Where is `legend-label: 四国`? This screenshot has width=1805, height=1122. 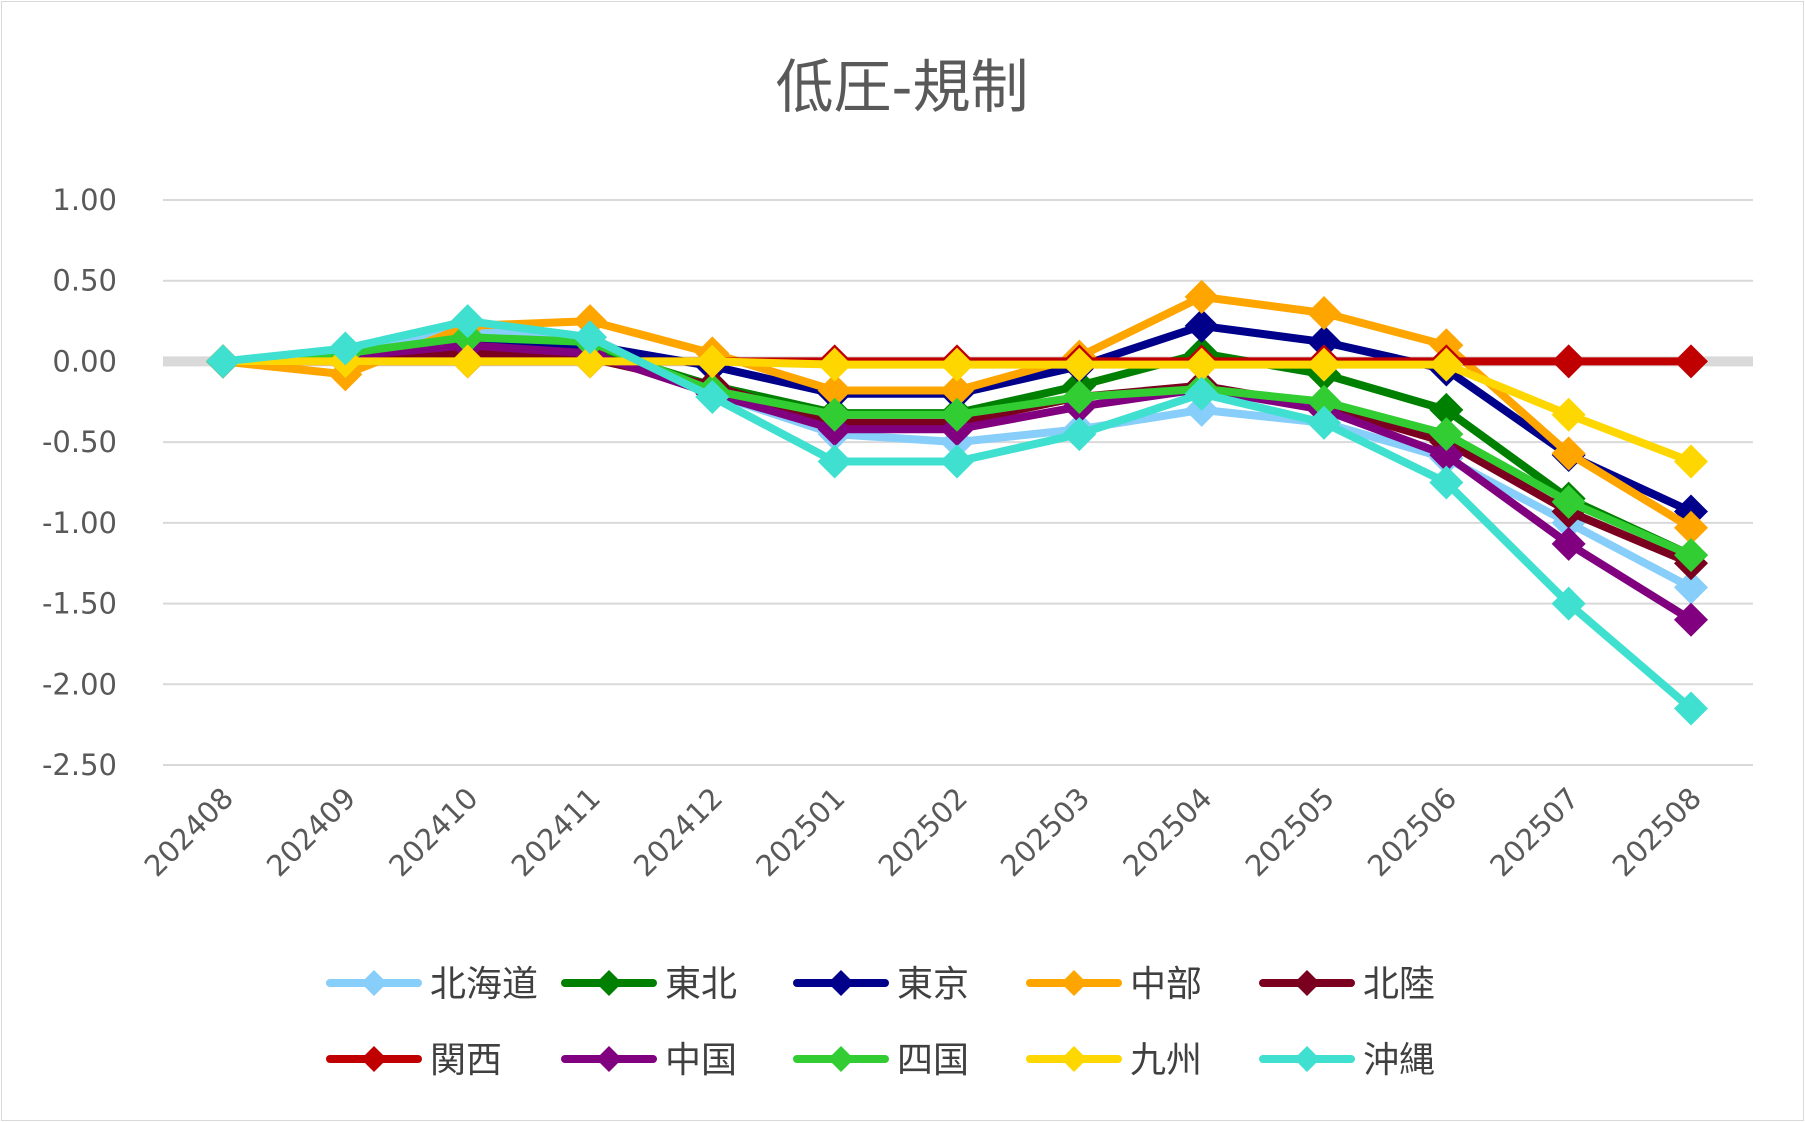 legend-label: 四国 is located at coordinates (933, 1060).